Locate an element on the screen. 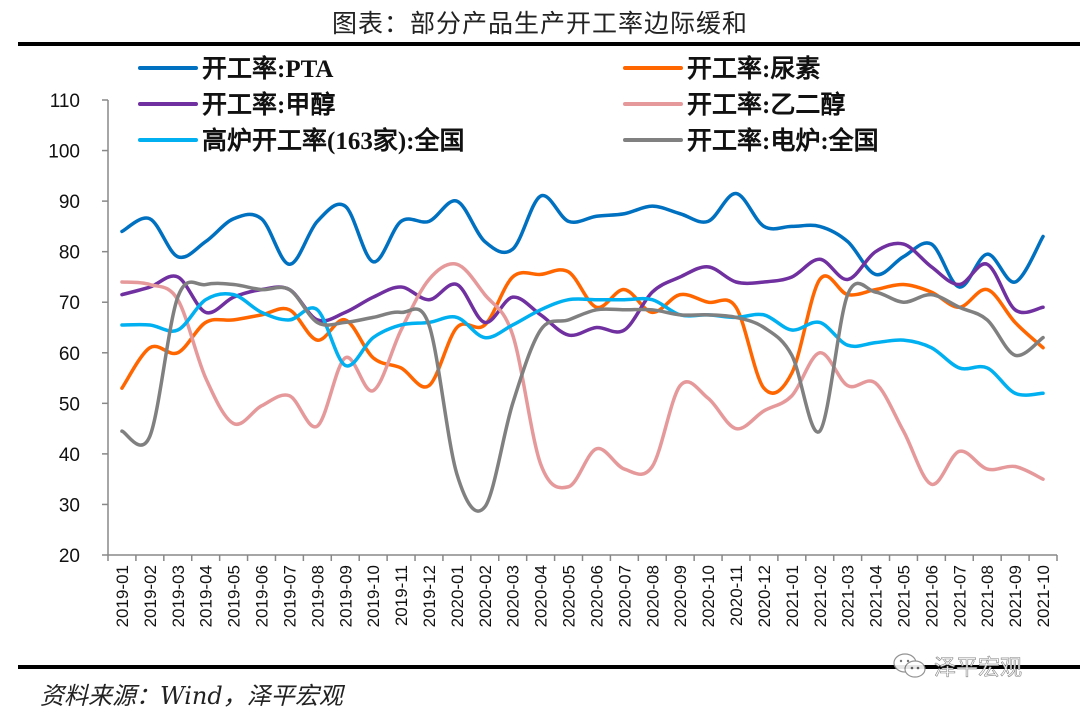 The image size is (1080, 718). y-tick-label: 20 is located at coordinates (69, 556).